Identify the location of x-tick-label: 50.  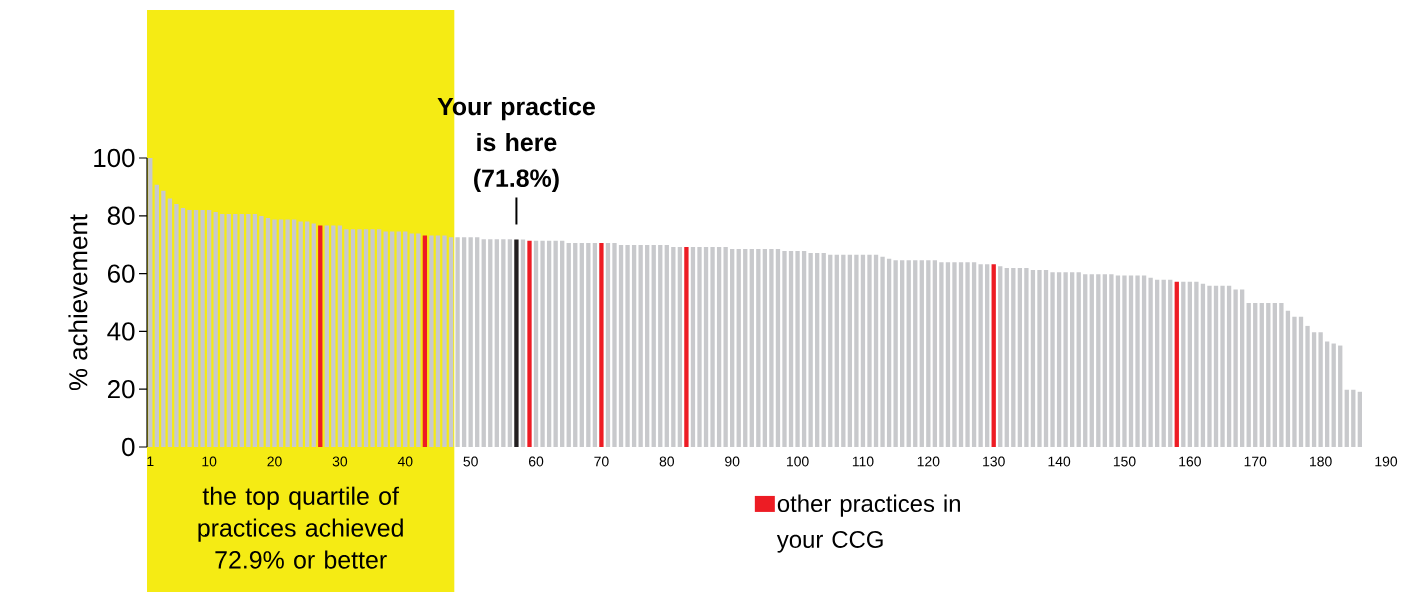
(470, 461).